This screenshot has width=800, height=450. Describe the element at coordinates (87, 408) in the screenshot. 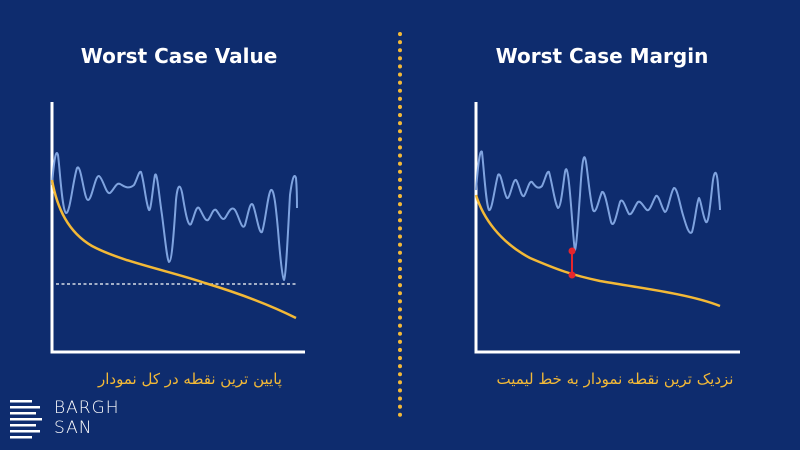

I see `logo-word-1: BARGH` at that location.